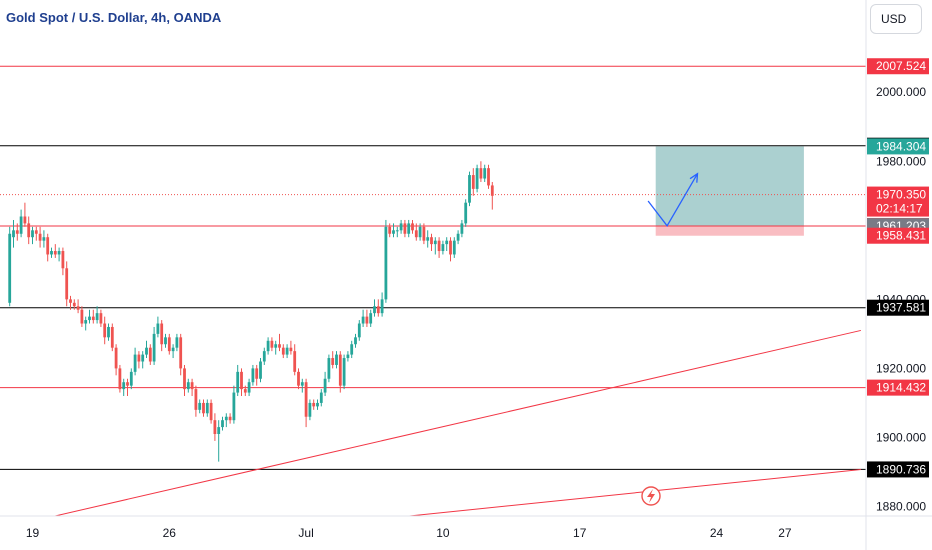  What do you see at coordinates (443, 533) in the screenshot?
I see `x-tick-label: 10` at bounding box center [443, 533].